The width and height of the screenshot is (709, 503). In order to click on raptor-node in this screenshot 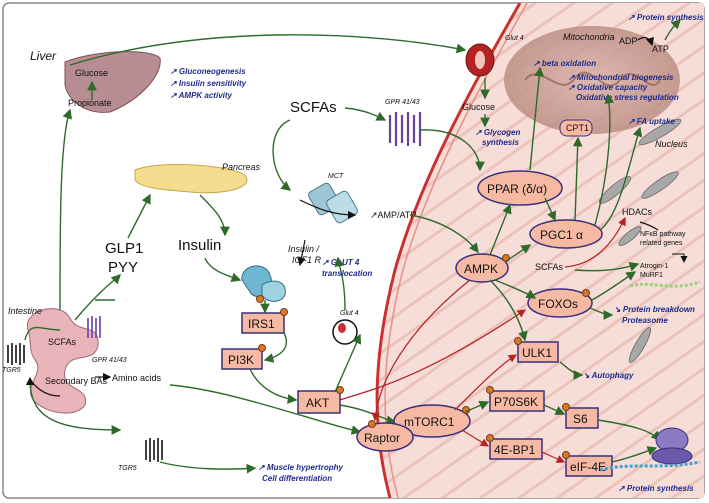, I will do `click(385, 437)`.